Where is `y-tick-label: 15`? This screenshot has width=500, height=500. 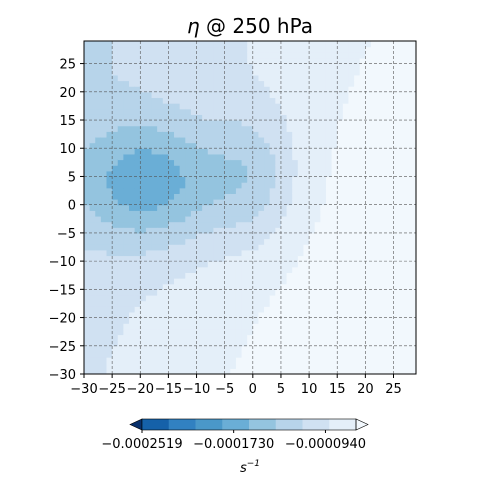
y-tick-label: 15 is located at coordinates (67, 121).